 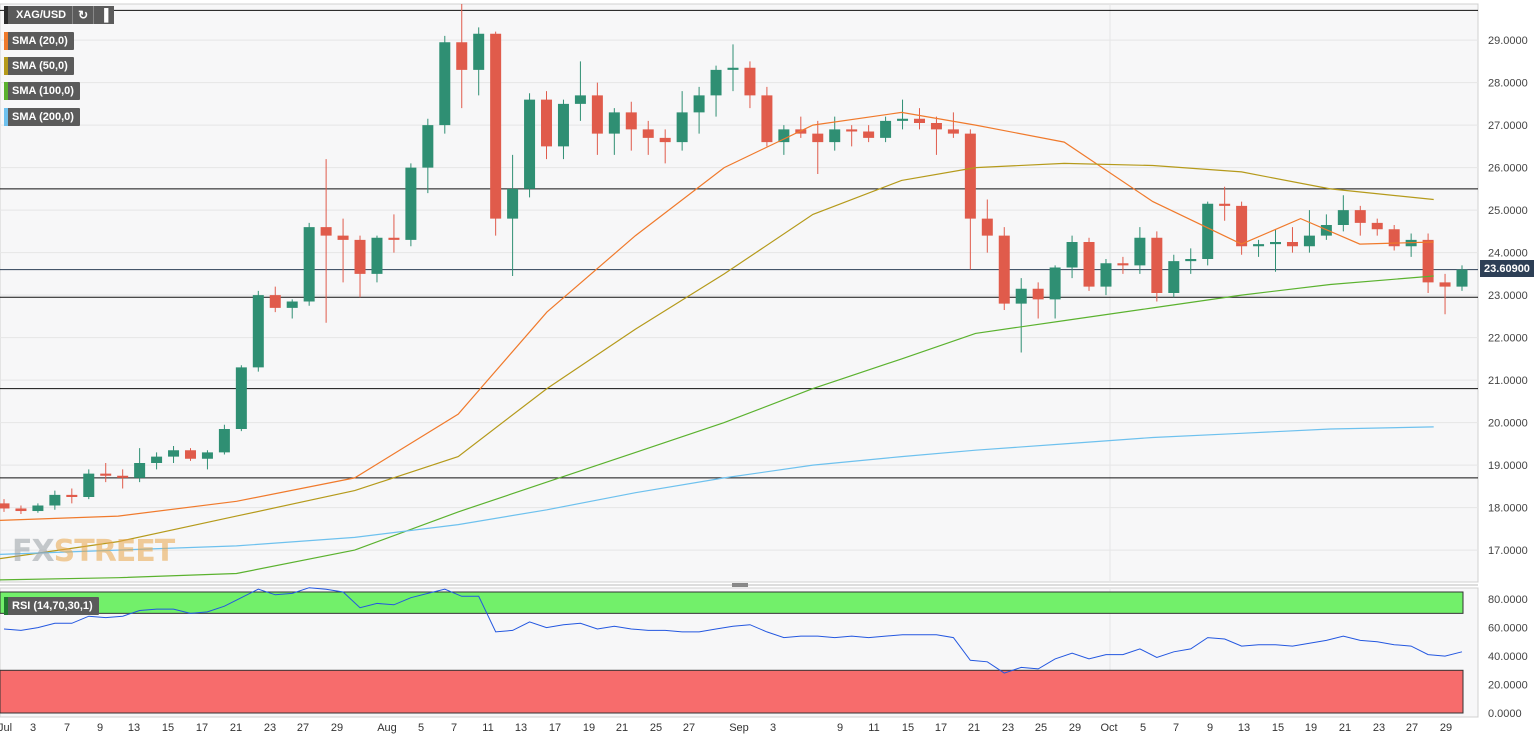 What do you see at coordinates (1508, 466) in the screenshot?
I see `y-tick-label: 19.0000` at bounding box center [1508, 466].